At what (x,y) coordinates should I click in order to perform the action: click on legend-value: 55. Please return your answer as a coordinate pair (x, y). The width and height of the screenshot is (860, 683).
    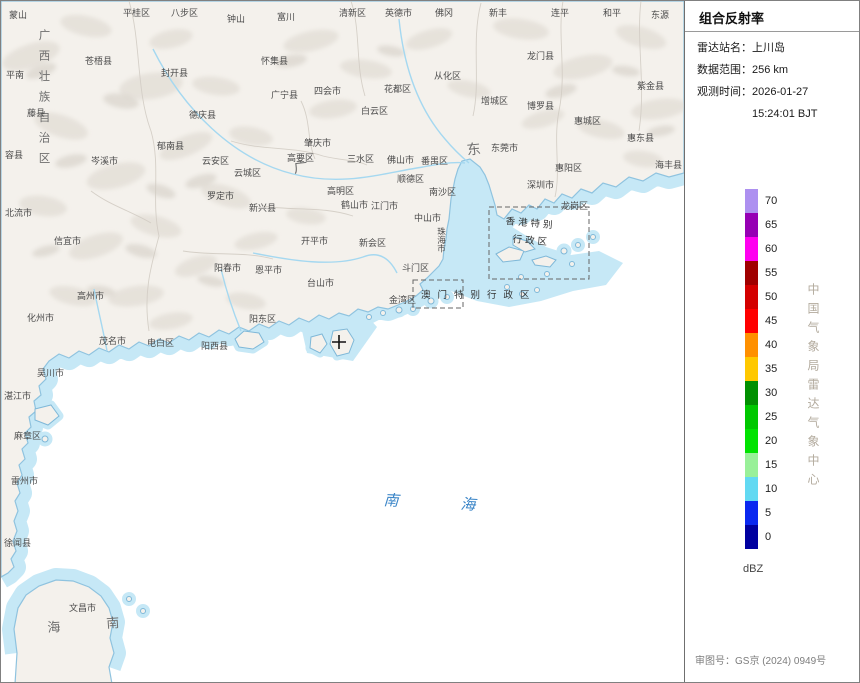
    Looking at the image, I should click on (771, 273).